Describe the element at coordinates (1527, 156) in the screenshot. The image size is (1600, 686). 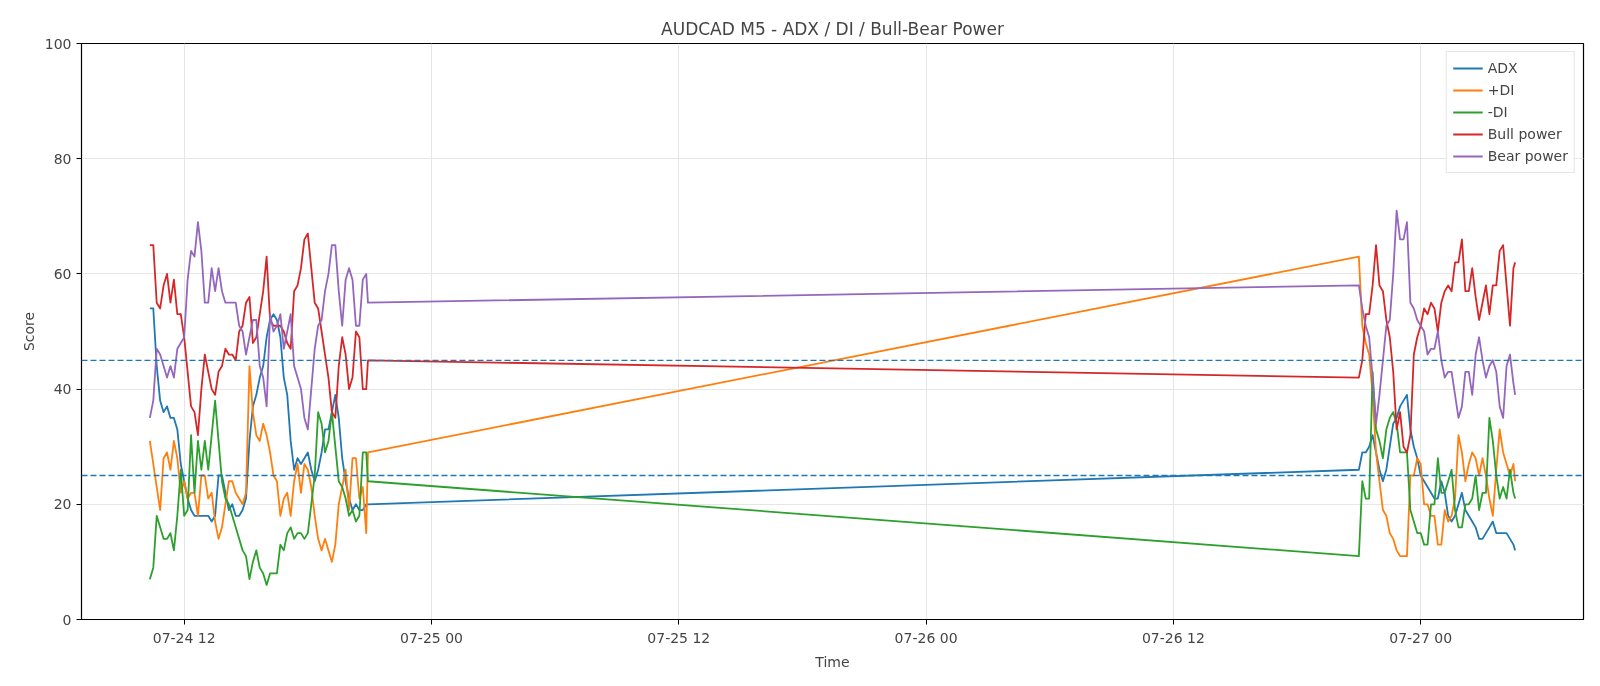
I see `legend-label: Bear power` at that location.